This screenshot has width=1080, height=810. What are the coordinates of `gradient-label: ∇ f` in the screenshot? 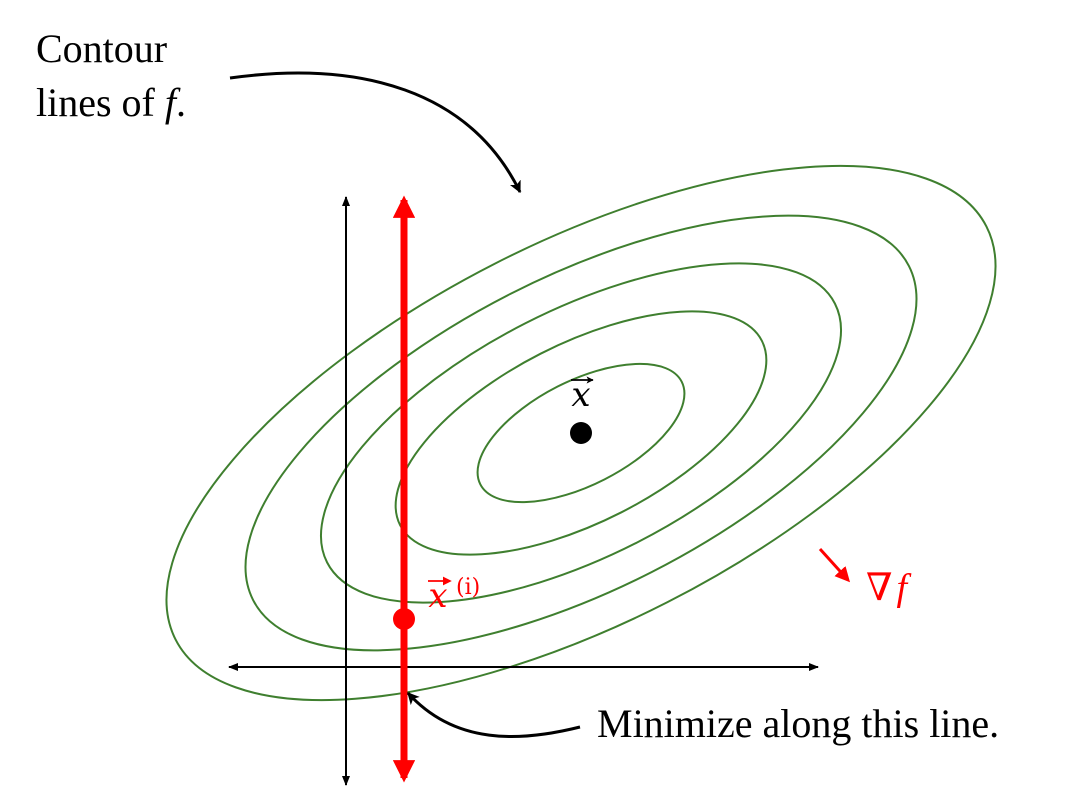 It's located at (889, 588).